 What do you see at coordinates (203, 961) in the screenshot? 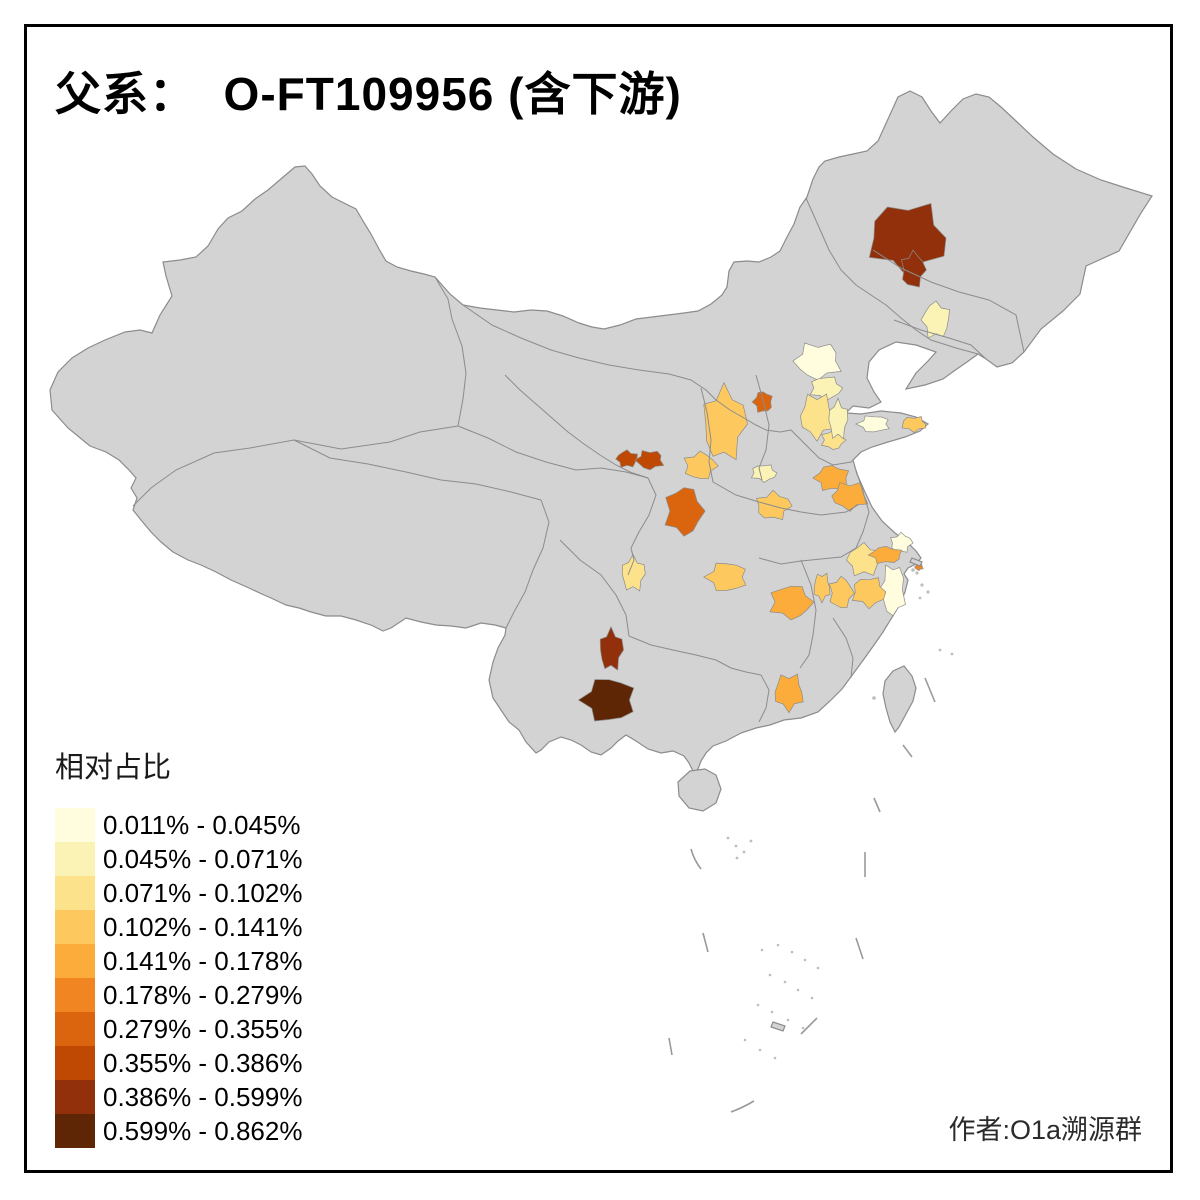
I see `legend-label: 0.141% - 0.178%` at bounding box center [203, 961].